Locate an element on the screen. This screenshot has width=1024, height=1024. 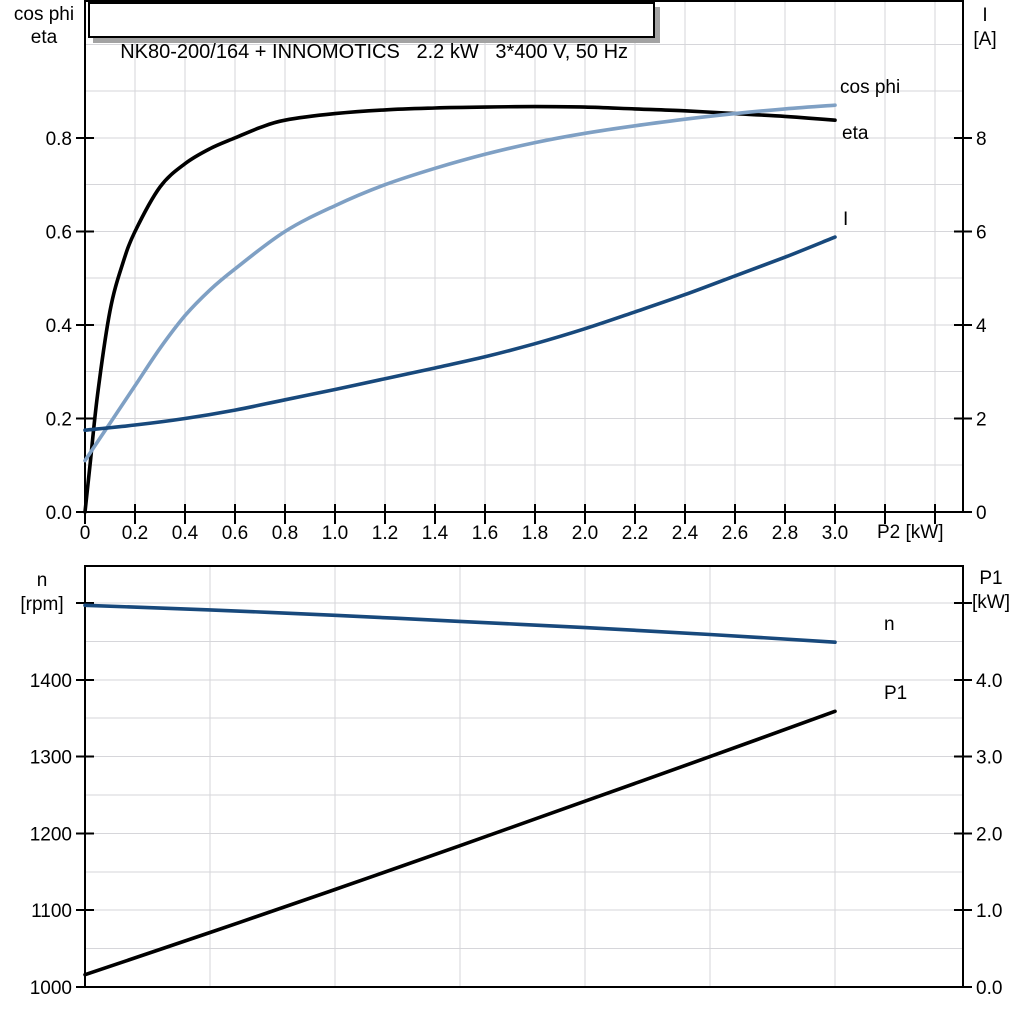
bottom-left-axis-title-line2: [rpm] is located at coordinates (41, 604).